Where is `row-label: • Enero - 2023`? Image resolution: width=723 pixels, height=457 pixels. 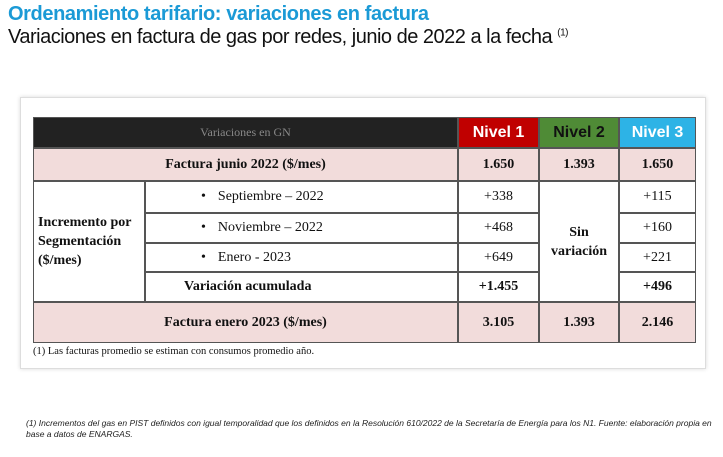
row-label: • Enero - 2023 is located at coordinates (301, 257).